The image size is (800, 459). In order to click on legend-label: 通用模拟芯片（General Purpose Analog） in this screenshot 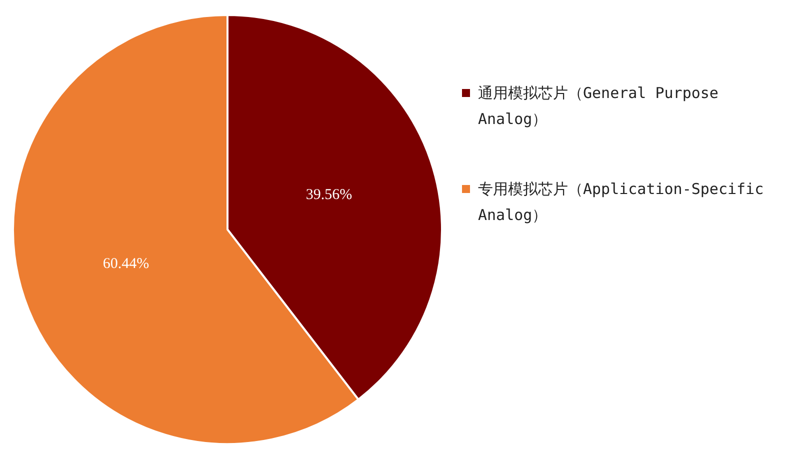, I will do `click(599, 106)`.